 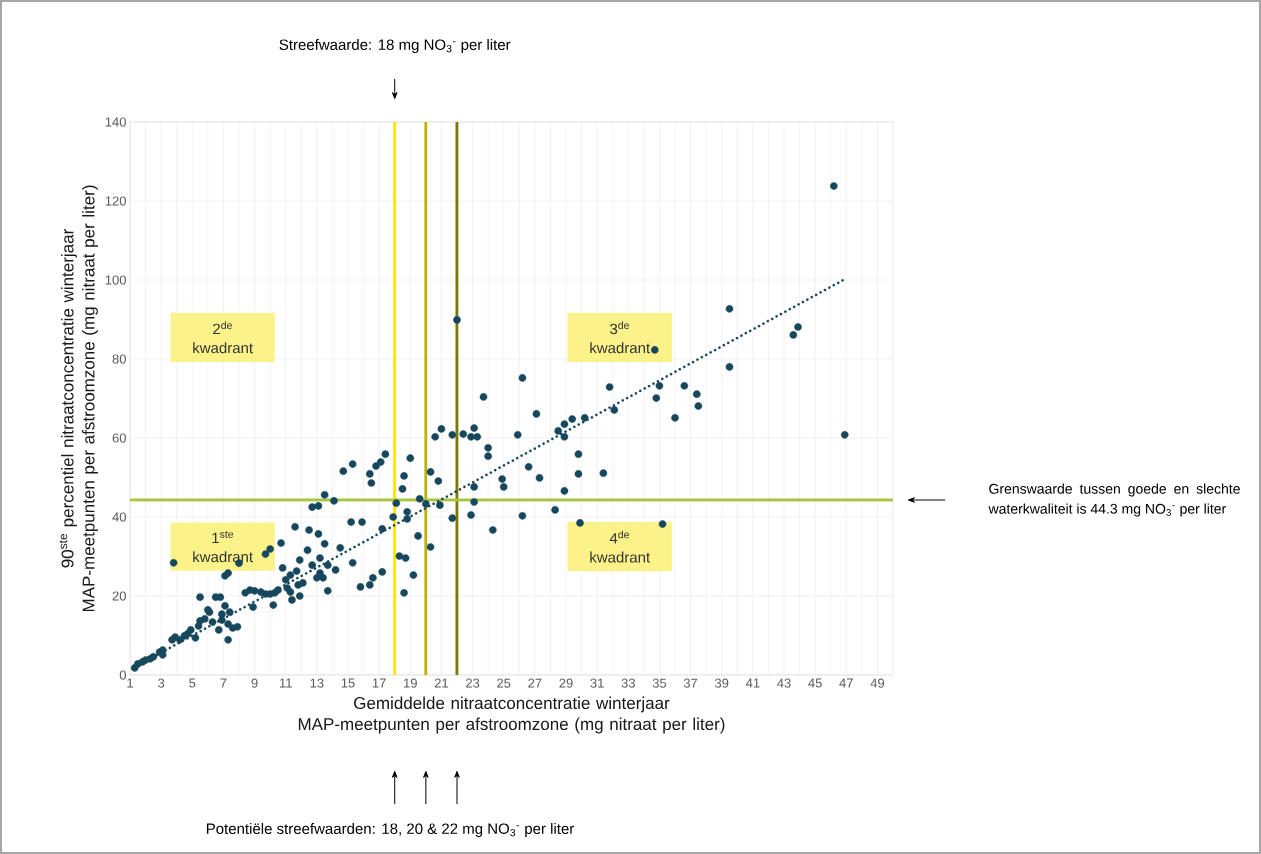 I want to click on x-tick-label: 21, so click(x=441, y=683).